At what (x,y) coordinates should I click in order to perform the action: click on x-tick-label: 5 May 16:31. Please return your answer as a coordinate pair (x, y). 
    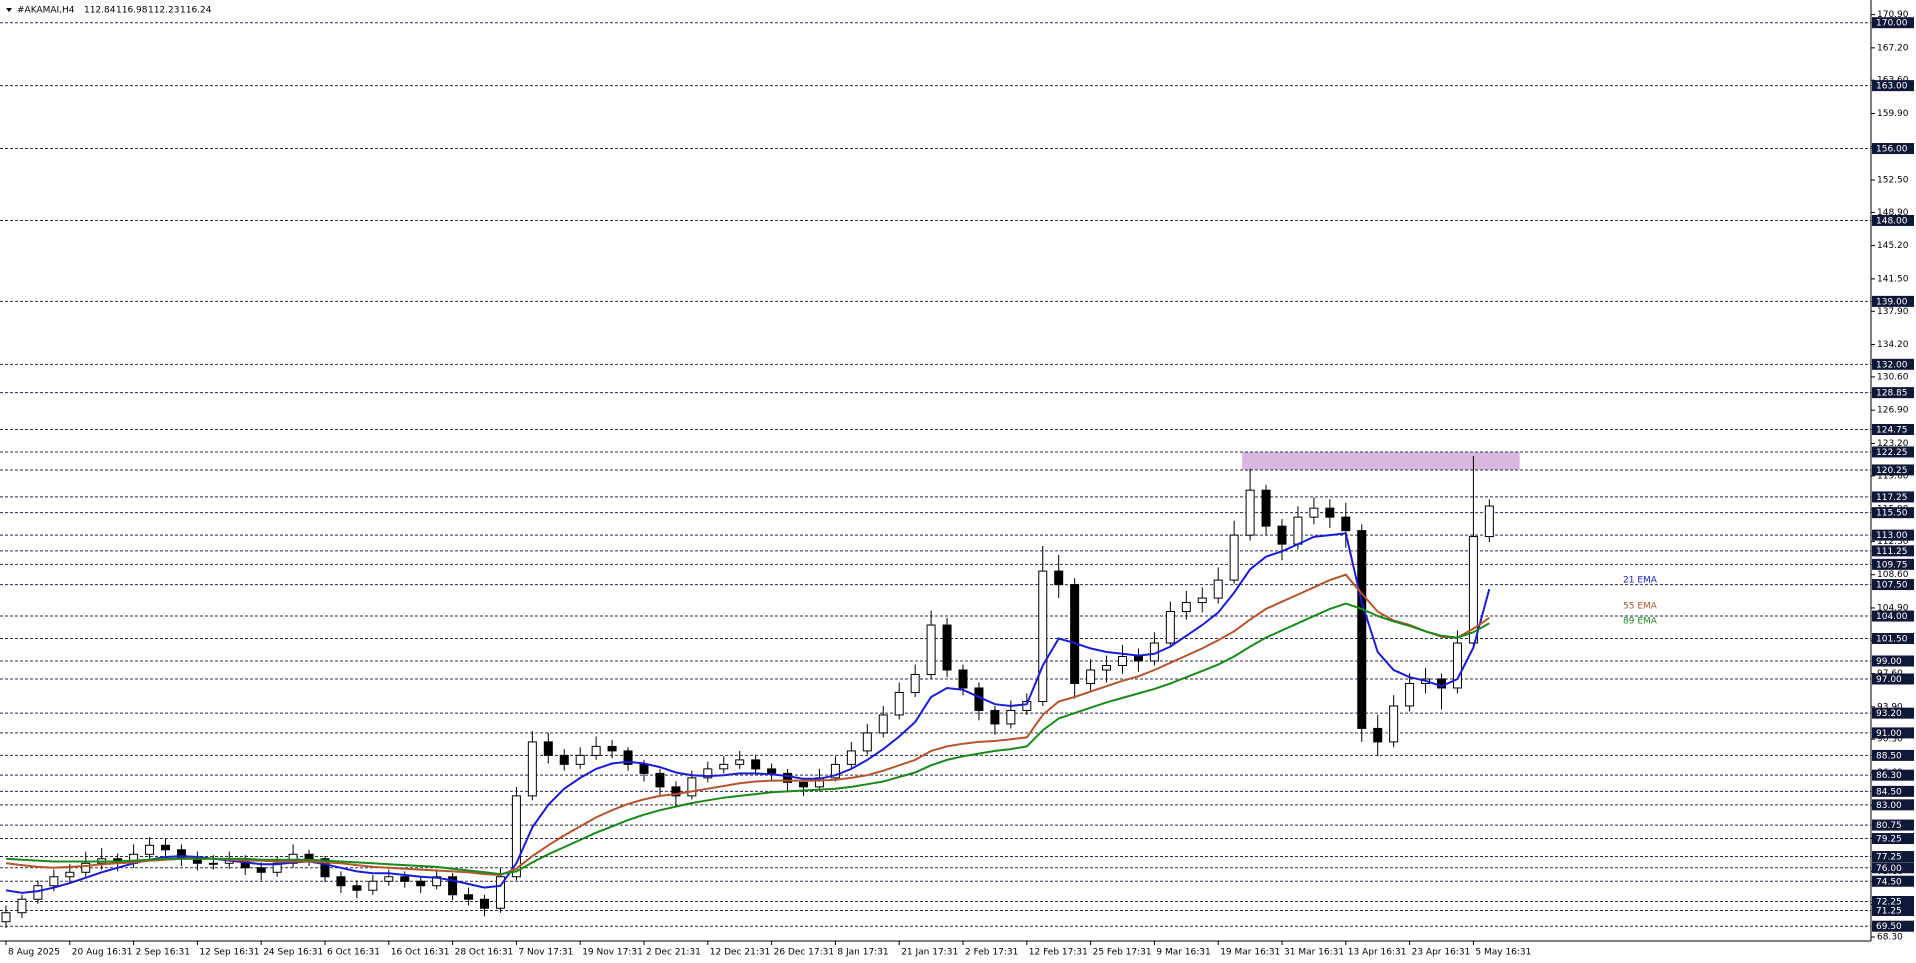
    Looking at the image, I should click on (1503, 953).